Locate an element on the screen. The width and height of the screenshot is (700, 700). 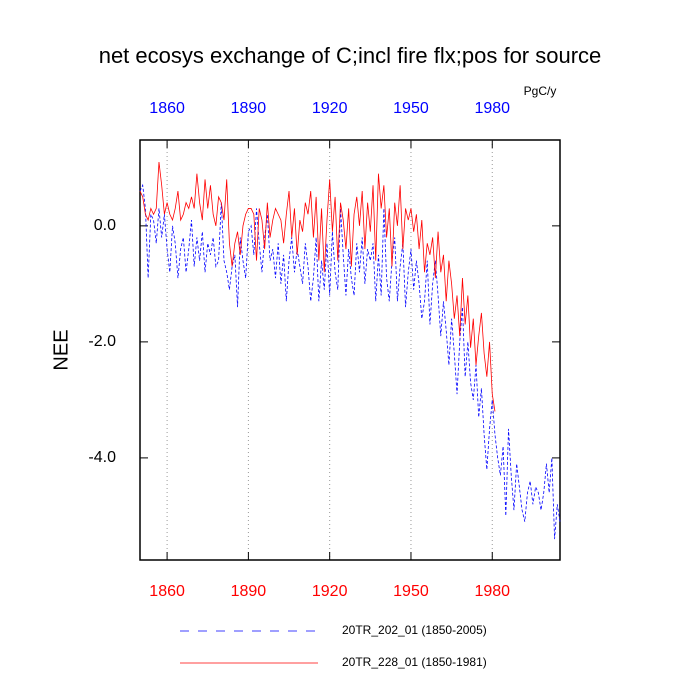
x-tick-label: 1860 is located at coordinates (167, 591).